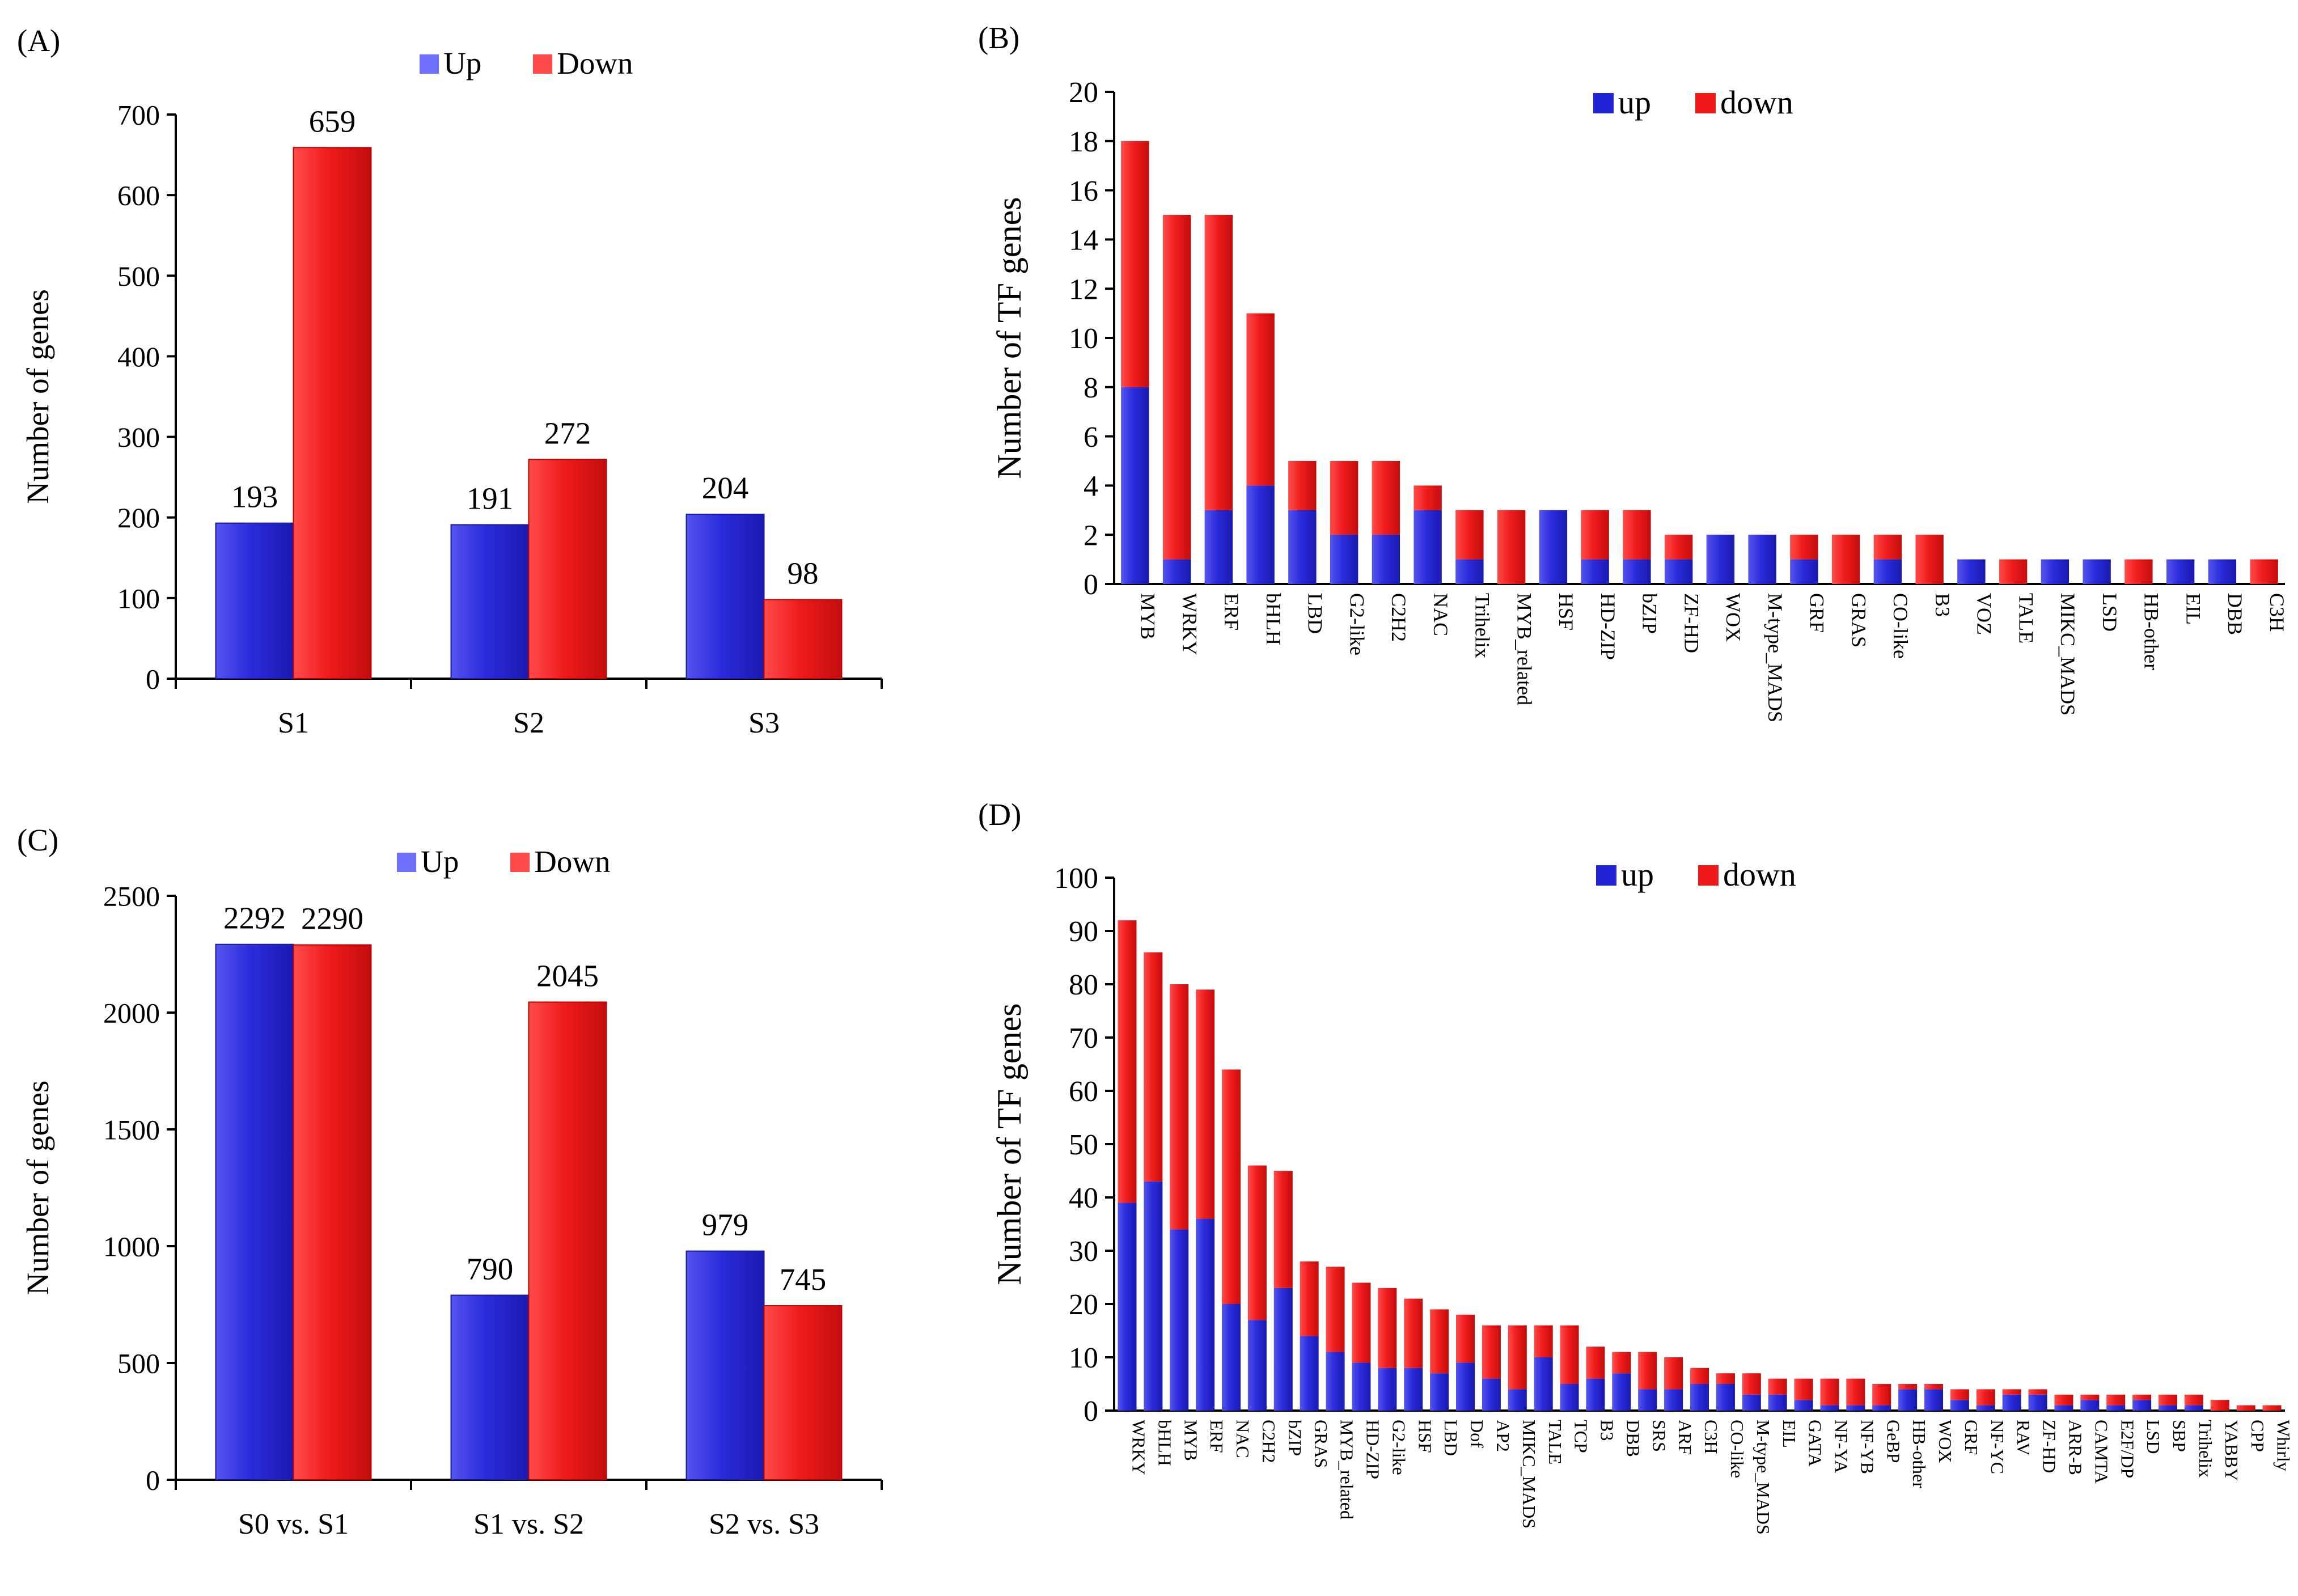 This screenshot has height=1596, width=2298. I want to click on data-label-down: 745, so click(804, 1279).